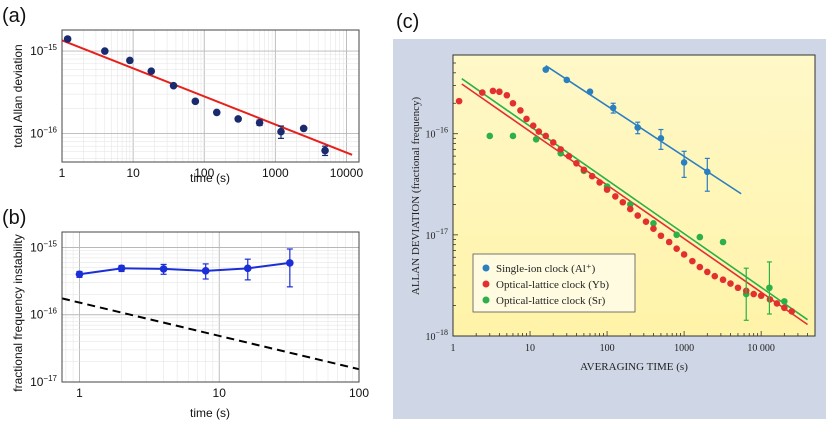  What do you see at coordinates (416, 196) in the screenshot?
I see `panel-c-ylabel: ALLAN DEVIATION (fractional frequency)` at bounding box center [416, 196].